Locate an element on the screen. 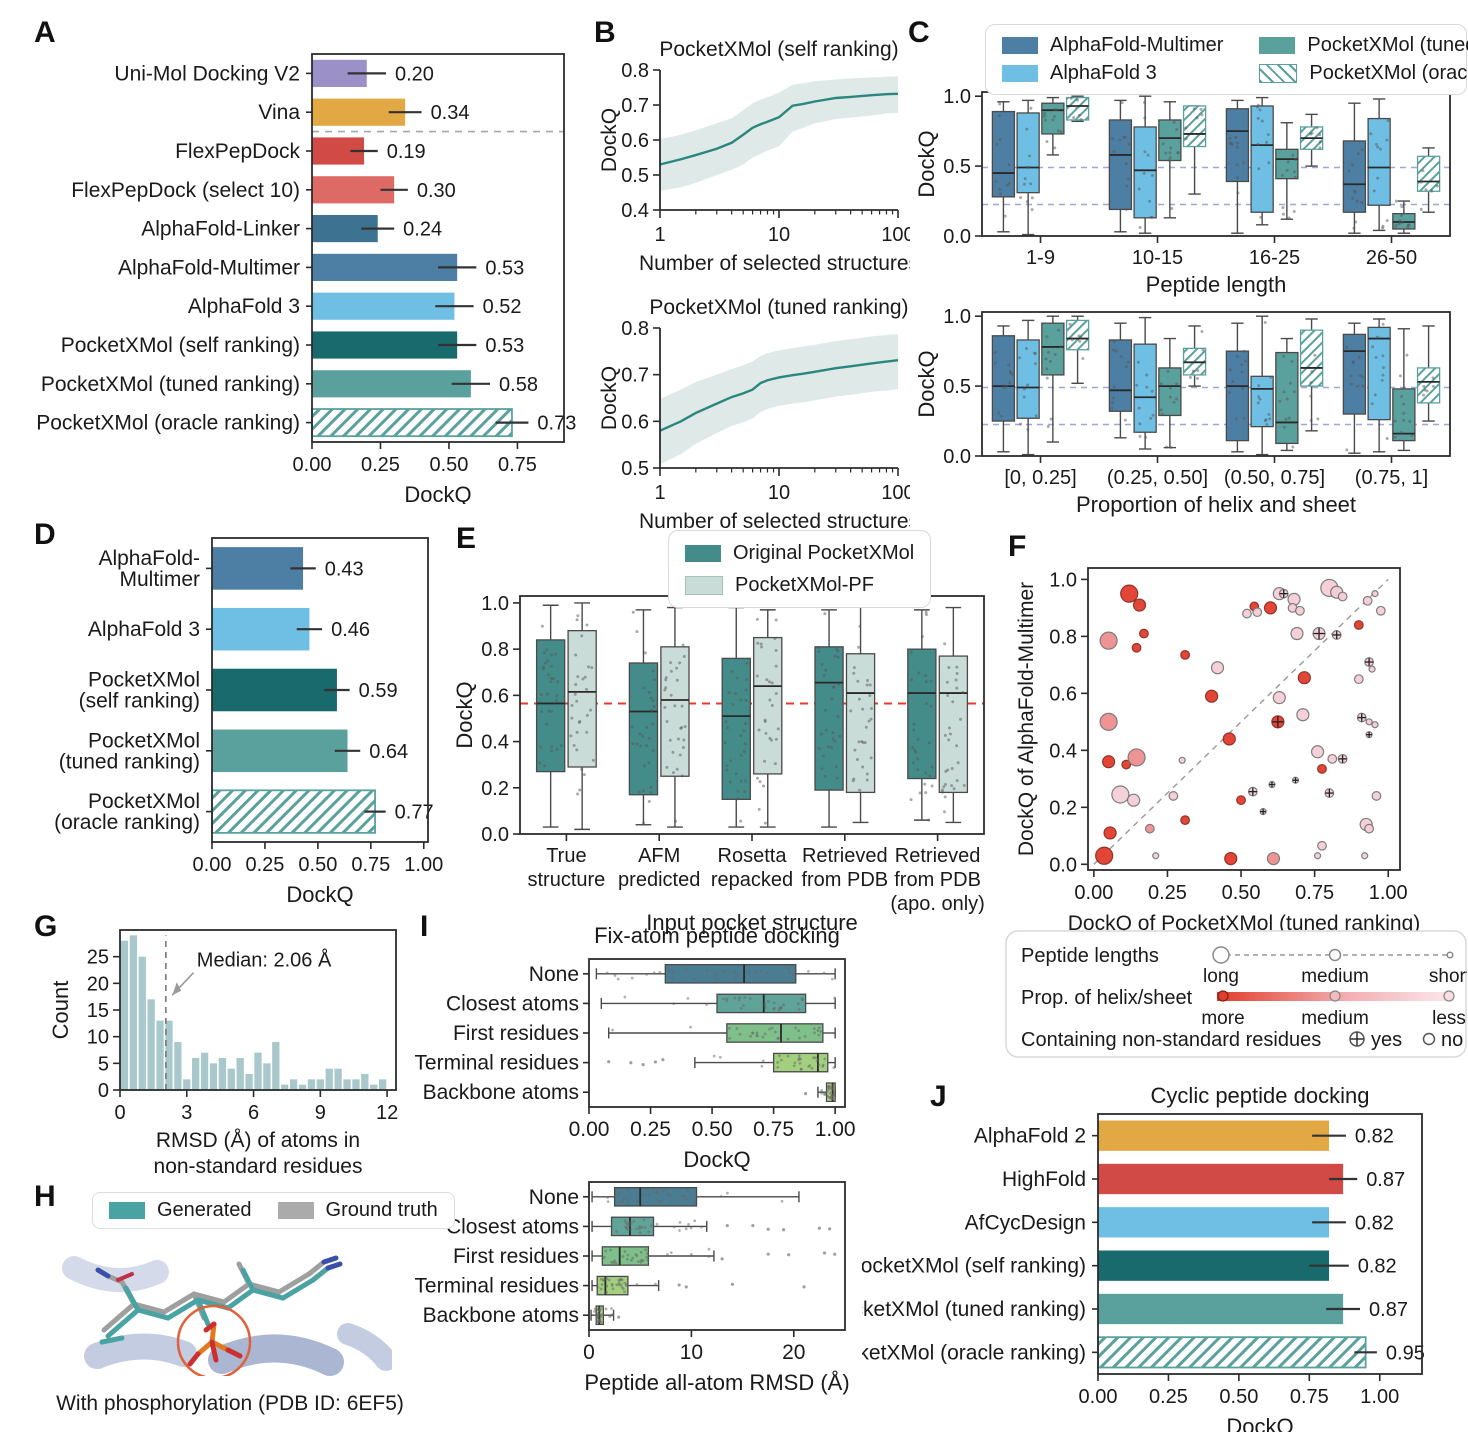 This screenshot has height=1432, width=1468. svg-text: repacked is located at coordinates (752, 880).